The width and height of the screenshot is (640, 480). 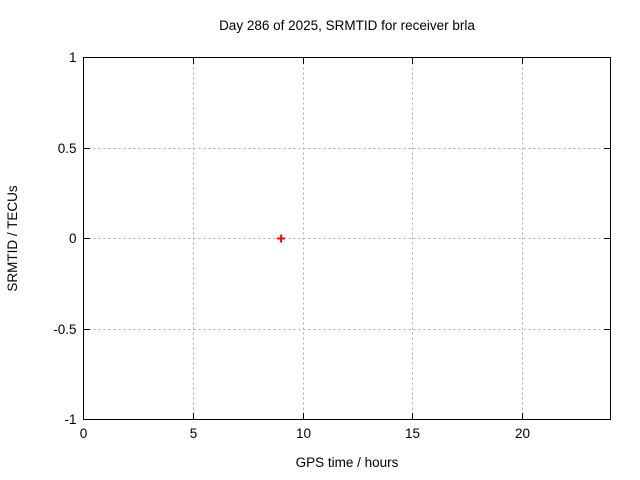 I want to click on data-point-marker, so click(x=281, y=238).